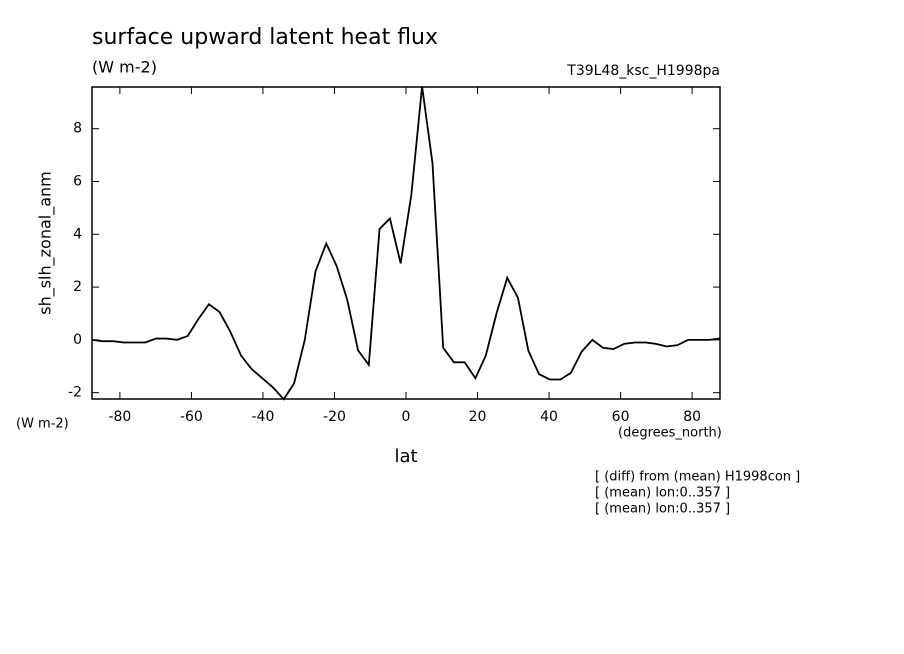  What do you see at coordinates (77, 129) in the screenshot?
I see `y-tick-label: 8` at bounding box center [77, 129].